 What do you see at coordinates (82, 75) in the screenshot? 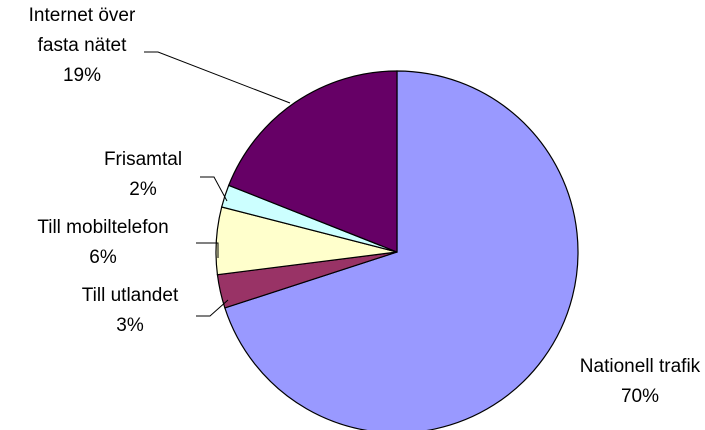
I see `slice-percent-label-4: 19%` at bounding box center [82, 75].